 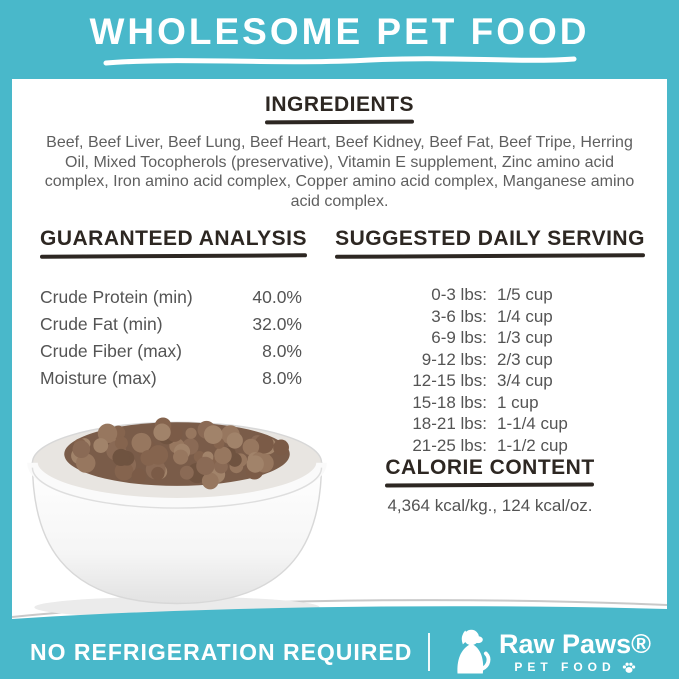 I want to click on analysis-value: 32.0%, so click(x=277, y=324).